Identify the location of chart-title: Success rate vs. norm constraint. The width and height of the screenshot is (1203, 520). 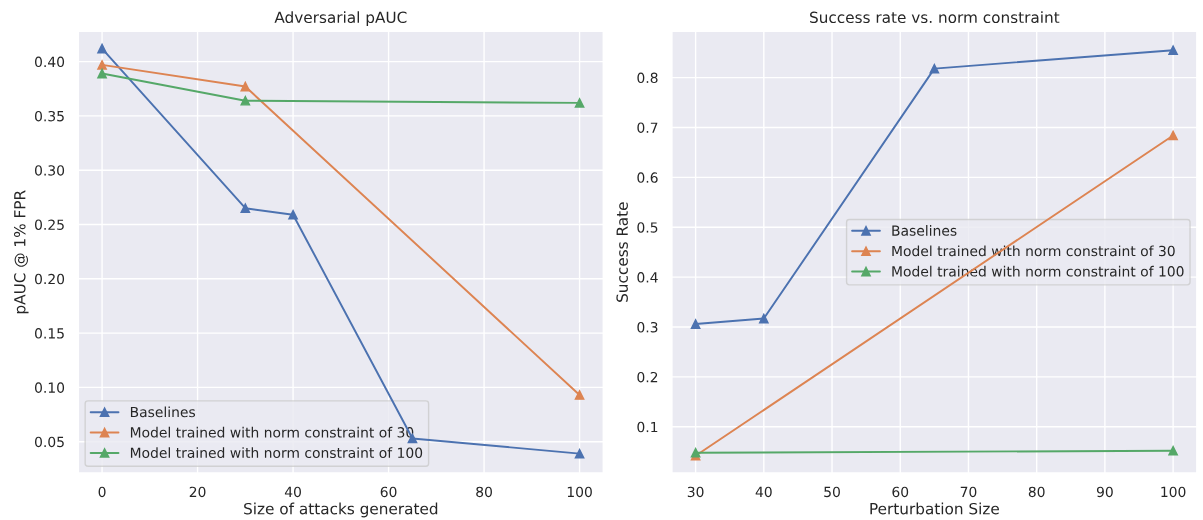
(935, 17).